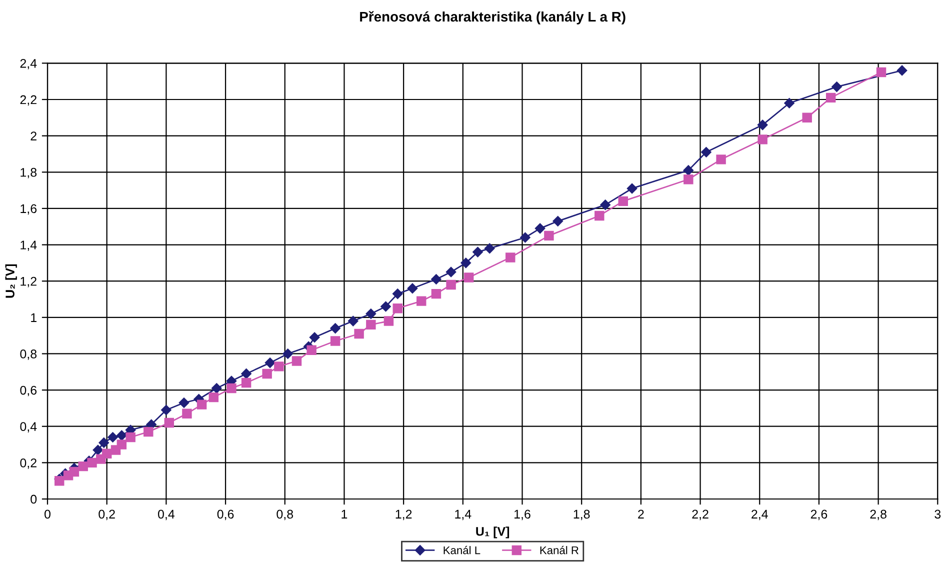  I want to click on x-tick-label: 0,4, so click(166, 515).